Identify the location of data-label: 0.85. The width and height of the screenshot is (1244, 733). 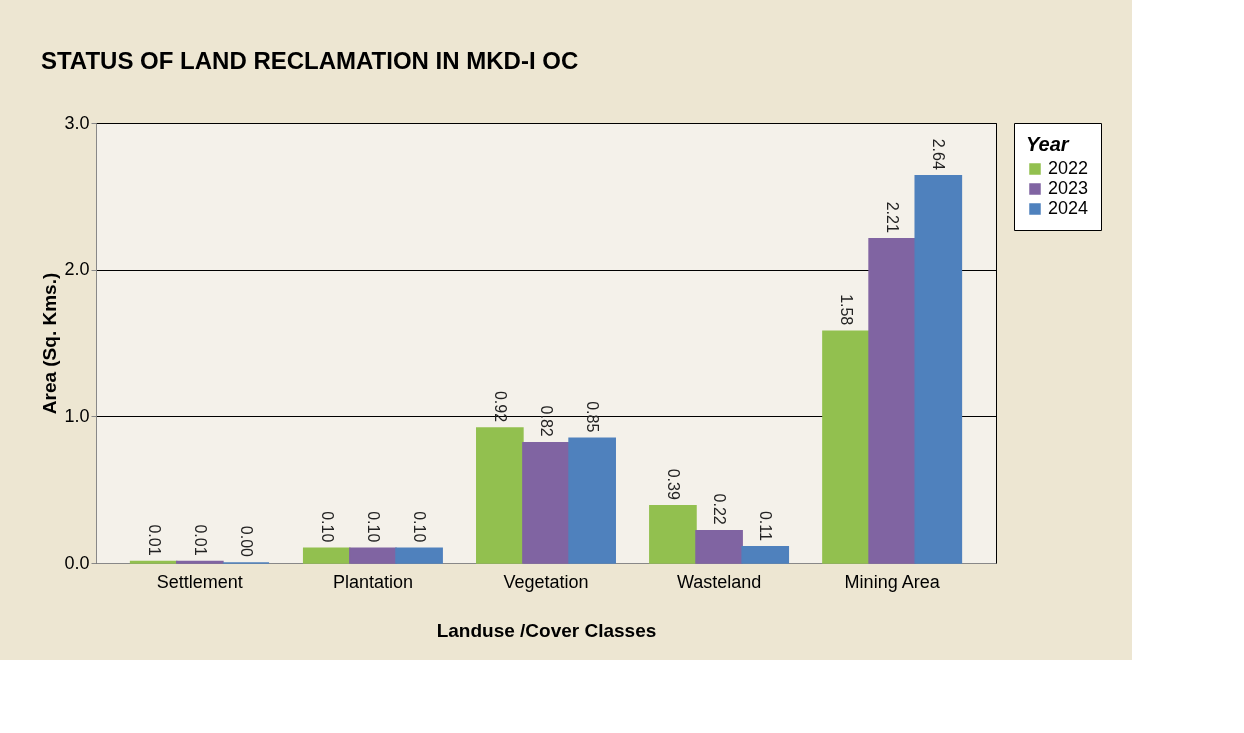
(593, 417).